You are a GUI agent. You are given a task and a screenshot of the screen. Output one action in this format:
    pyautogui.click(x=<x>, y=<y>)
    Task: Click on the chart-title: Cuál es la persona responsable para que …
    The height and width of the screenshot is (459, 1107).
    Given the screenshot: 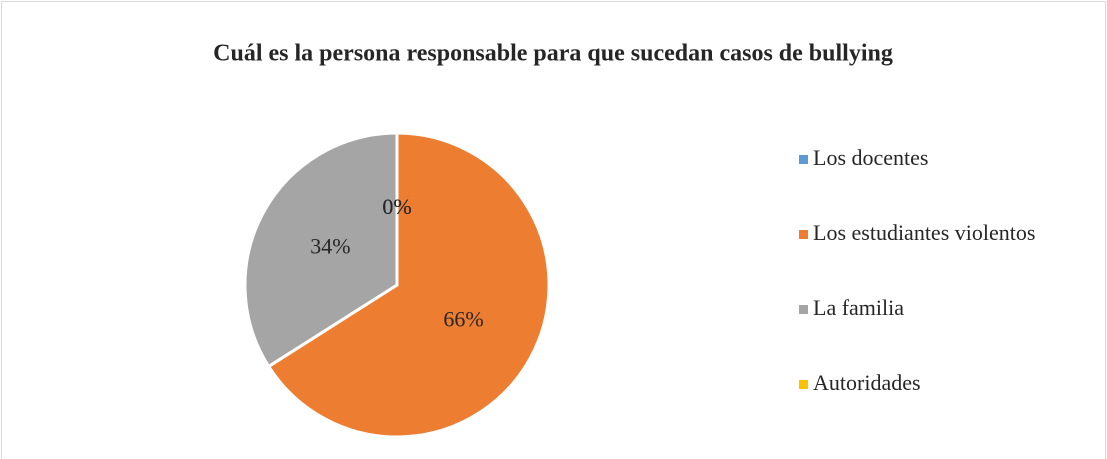 What is the action you would take?
    pyautogui.click(x=553, y=54)
    